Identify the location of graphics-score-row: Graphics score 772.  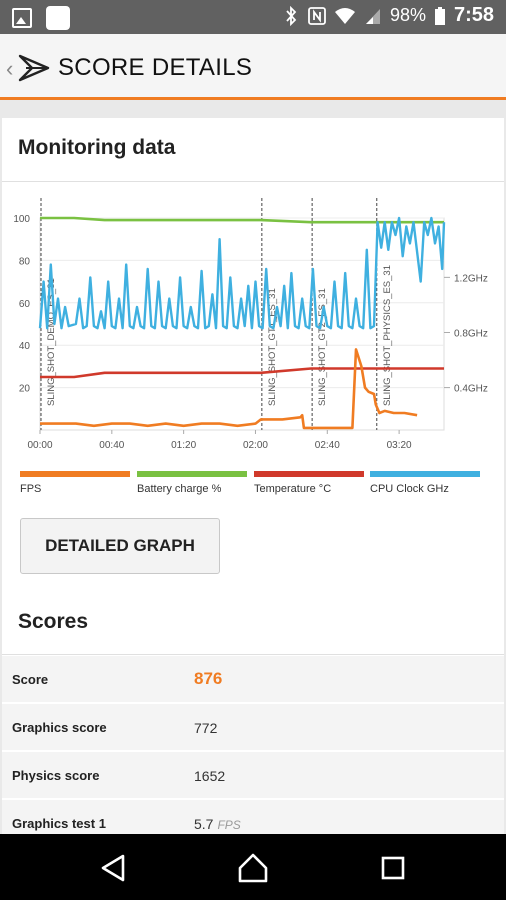
(253, 728).